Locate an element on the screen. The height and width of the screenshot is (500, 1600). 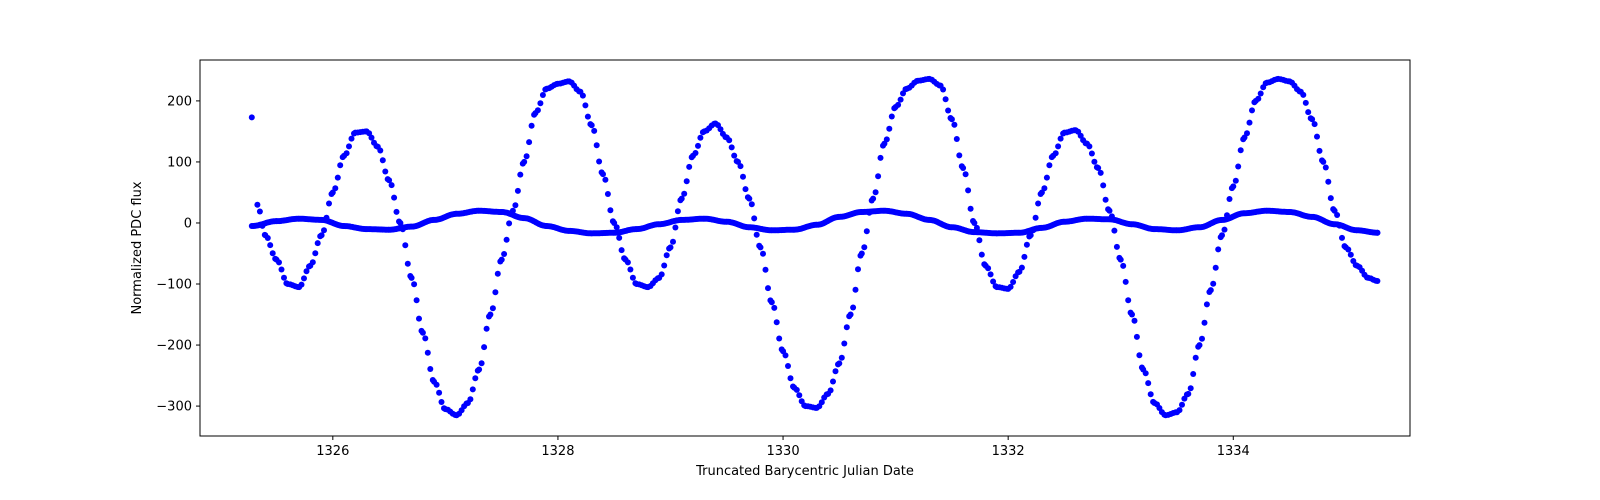
x-tick-label: 1332 is located at coordinates (1008, 451).